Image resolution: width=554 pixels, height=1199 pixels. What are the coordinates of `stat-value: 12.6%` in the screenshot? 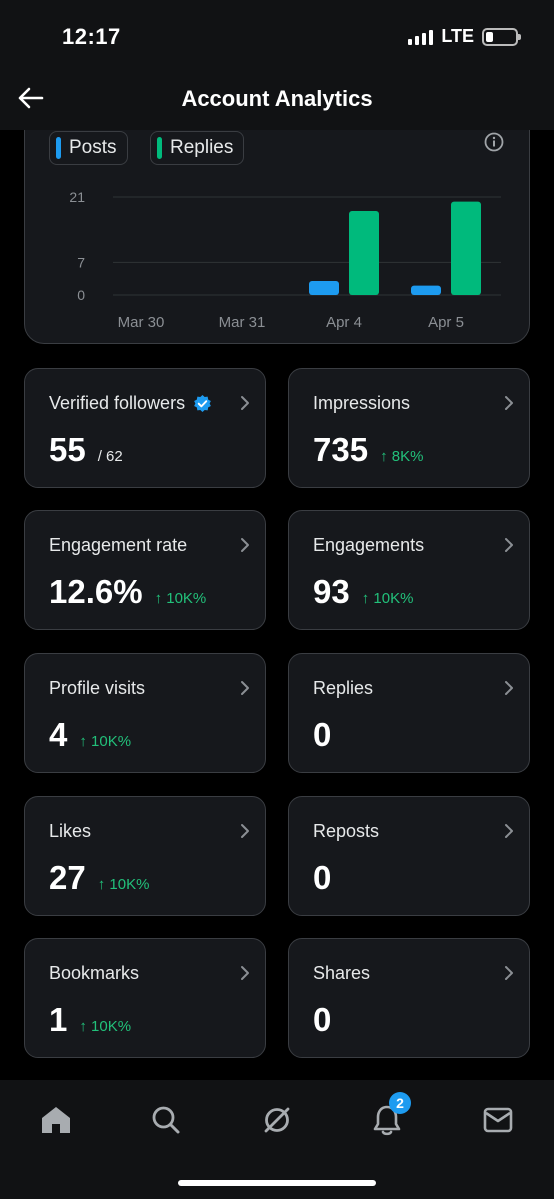 It's located at (96, 591).